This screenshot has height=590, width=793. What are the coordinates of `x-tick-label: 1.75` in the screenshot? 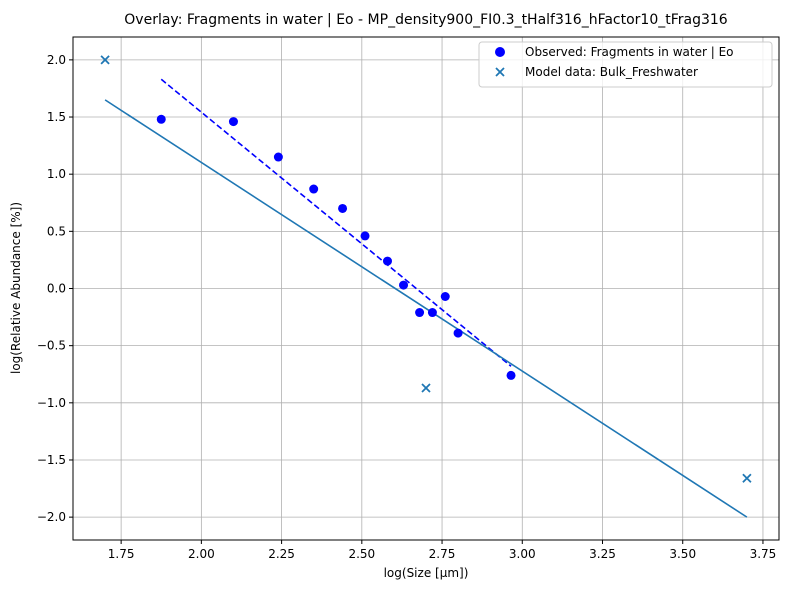 It's located at (121, 554).